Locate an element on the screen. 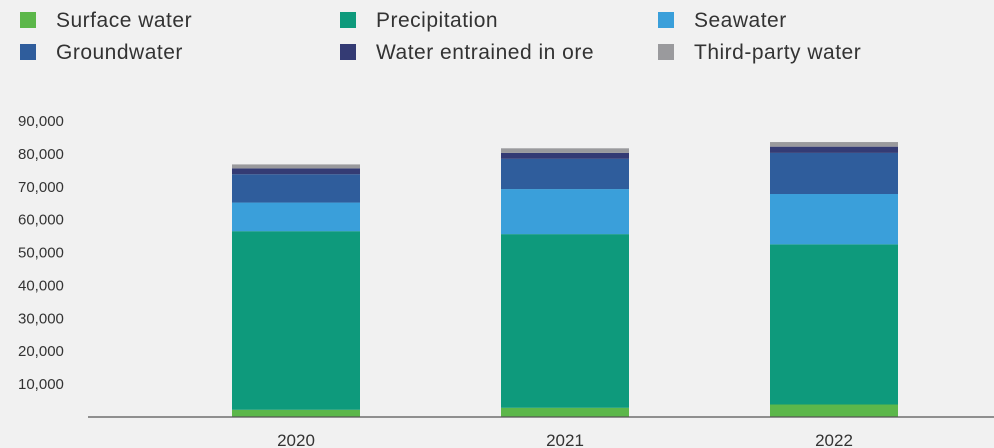  y-tick-label: 30,000 is located at coordinates (41, 318).